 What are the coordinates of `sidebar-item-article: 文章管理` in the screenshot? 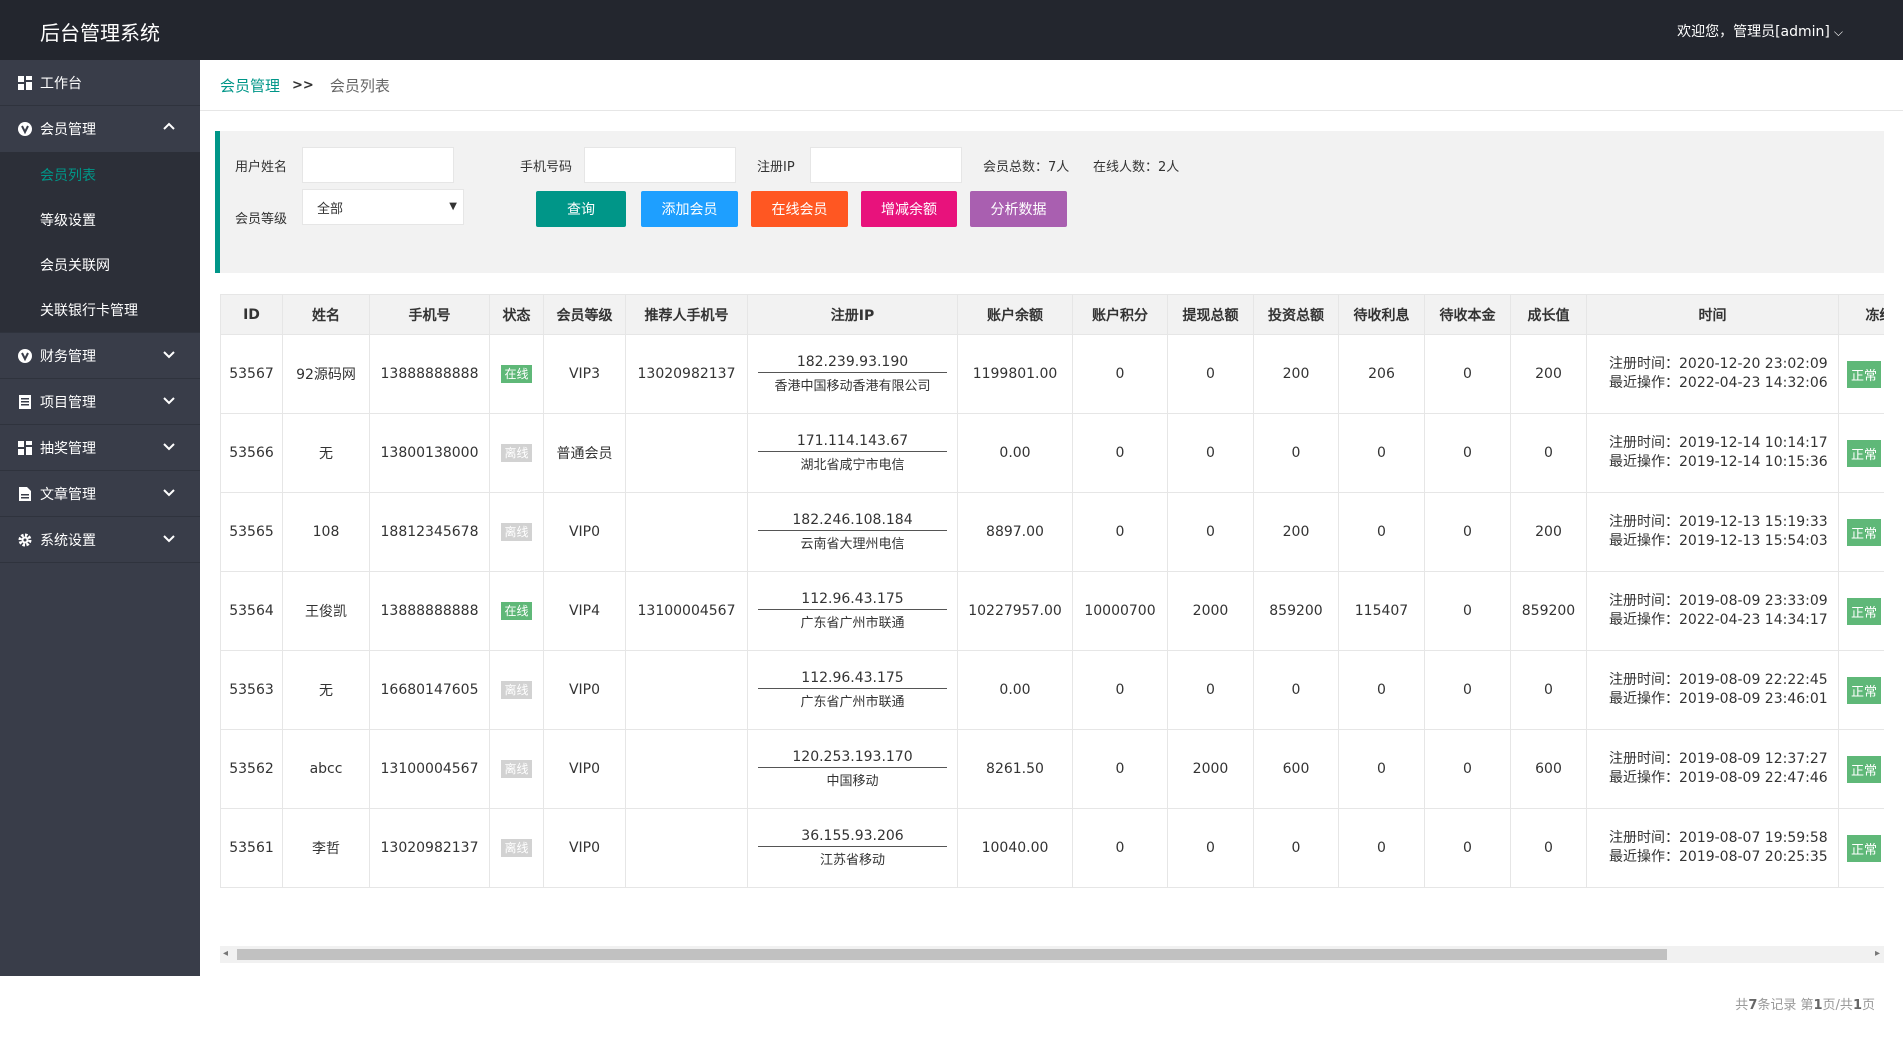 It's located at (100, 494).